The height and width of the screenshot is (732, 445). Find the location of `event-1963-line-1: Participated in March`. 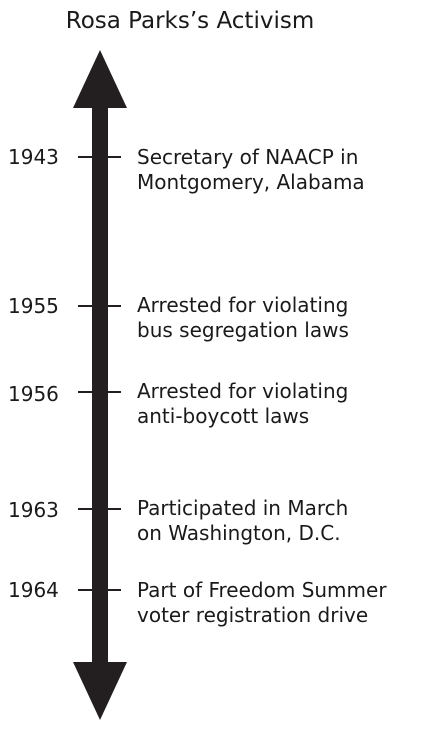

event-1963-line-1: Participated in March is located at coordinates (243, 508).